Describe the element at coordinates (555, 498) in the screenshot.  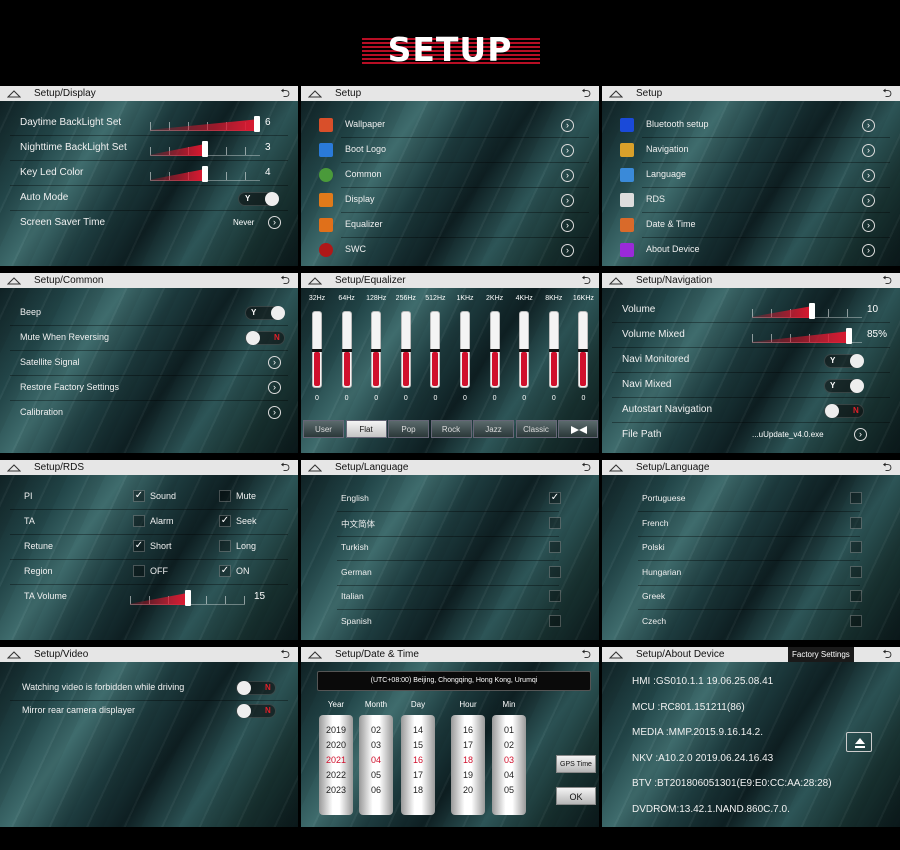
I see `language-checkbox: ✓` at that location.